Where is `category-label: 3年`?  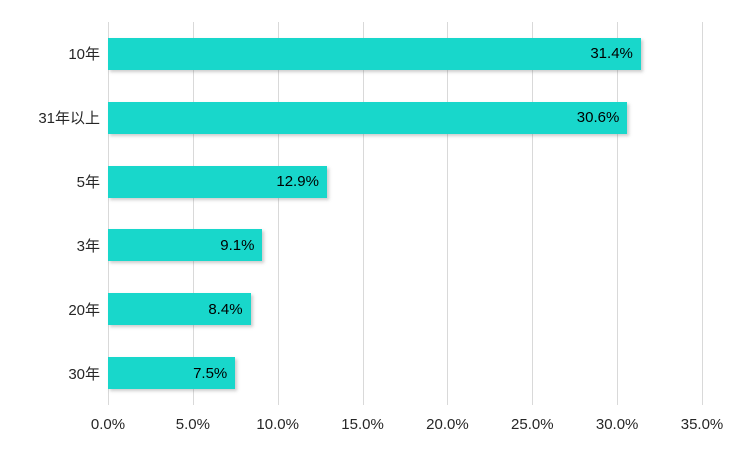 category-label: 3年 is located at coordinates (88, 246).